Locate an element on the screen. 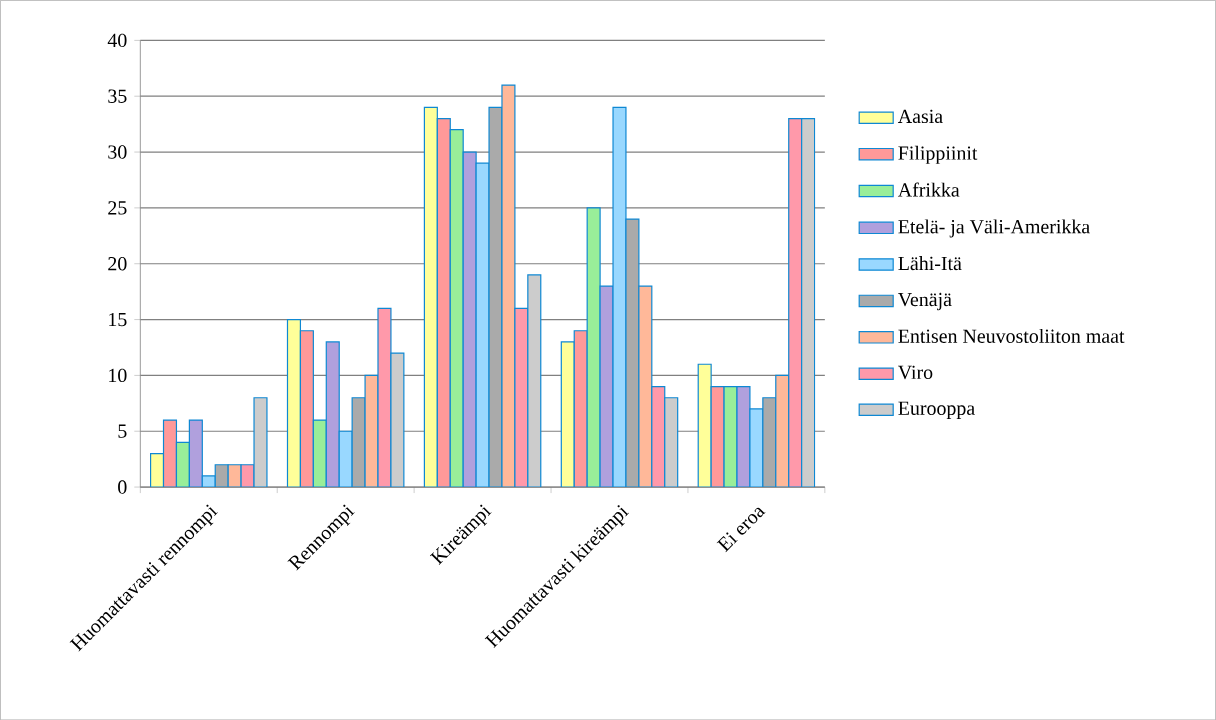 Image resolution: width=1216 pixels, height=720 pixels. y-tick-label: 20 is located at coordinates (117, 263).